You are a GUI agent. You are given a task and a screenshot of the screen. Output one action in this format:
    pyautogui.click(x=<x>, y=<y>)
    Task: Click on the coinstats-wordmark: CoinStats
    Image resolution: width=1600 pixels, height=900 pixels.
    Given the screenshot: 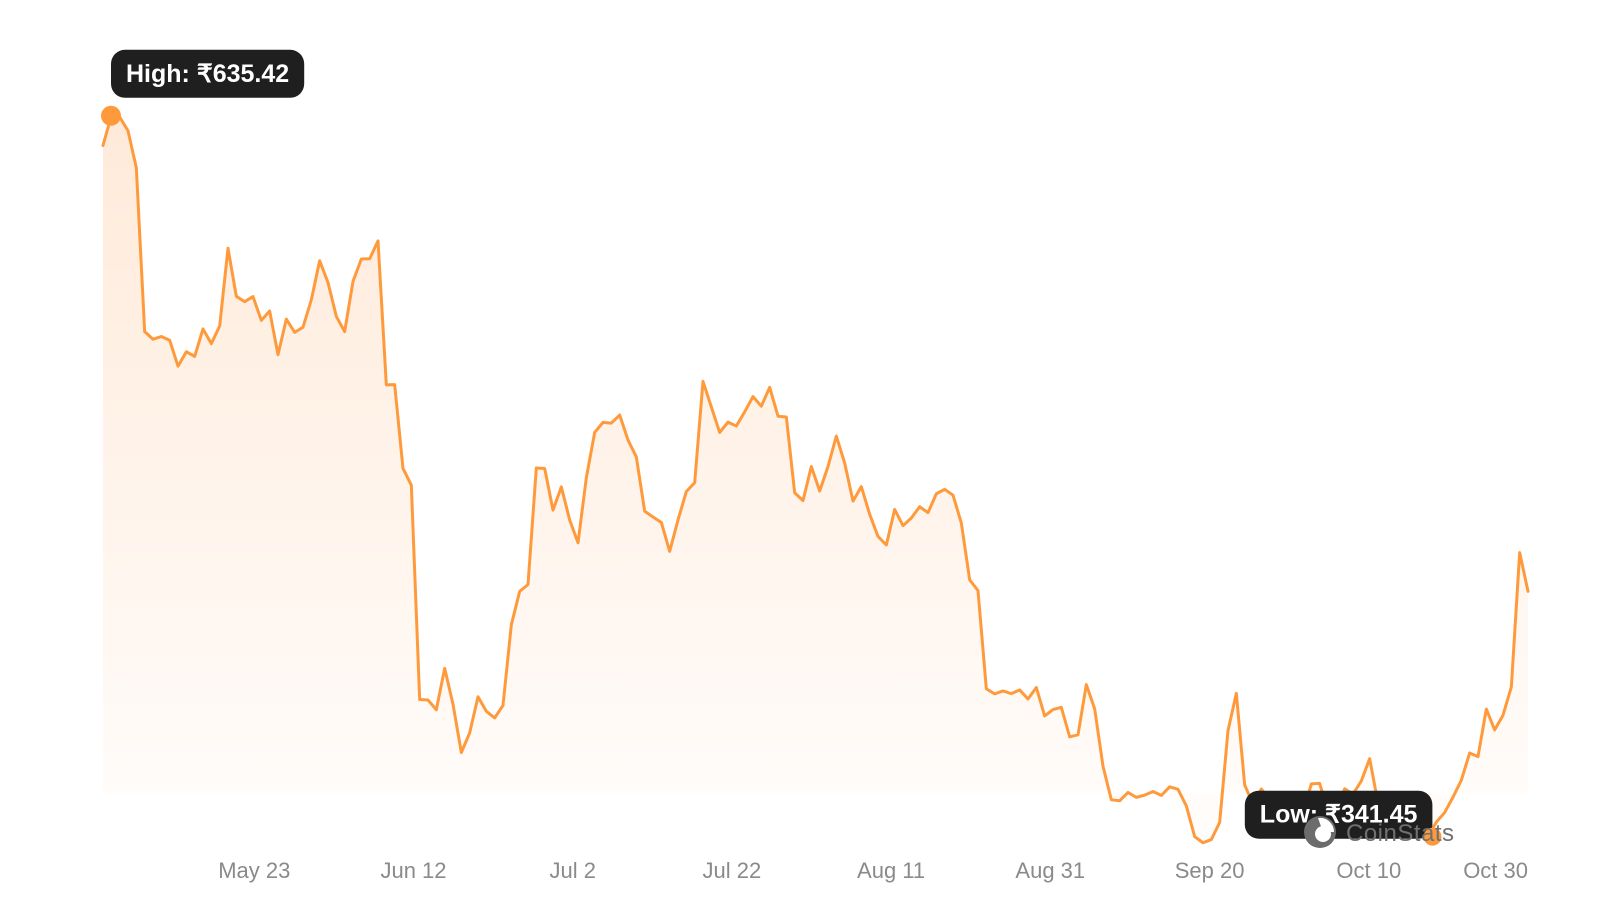 What is the action you would take?
    pyautogui.click(x=1400, y=833)
    